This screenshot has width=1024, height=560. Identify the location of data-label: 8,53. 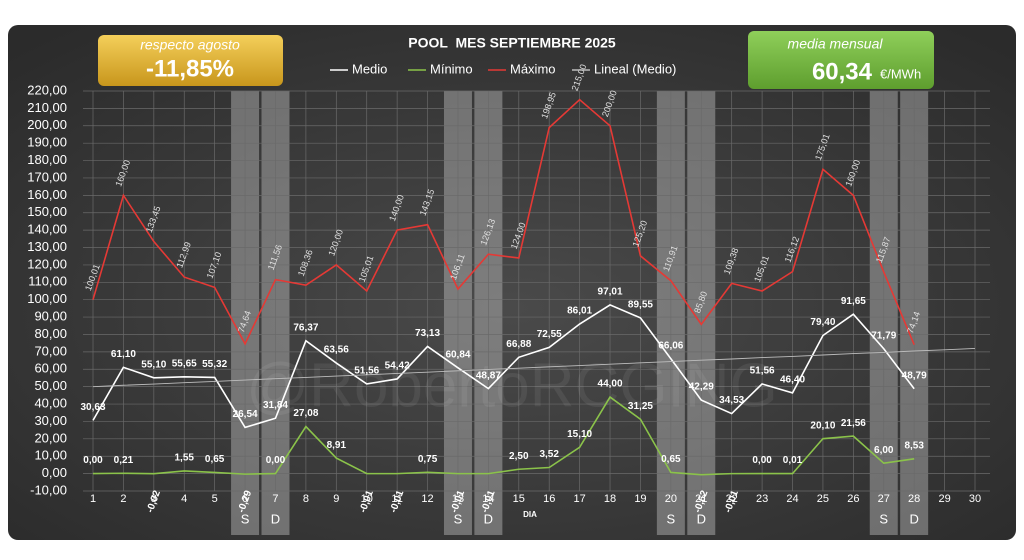
(914, 445).